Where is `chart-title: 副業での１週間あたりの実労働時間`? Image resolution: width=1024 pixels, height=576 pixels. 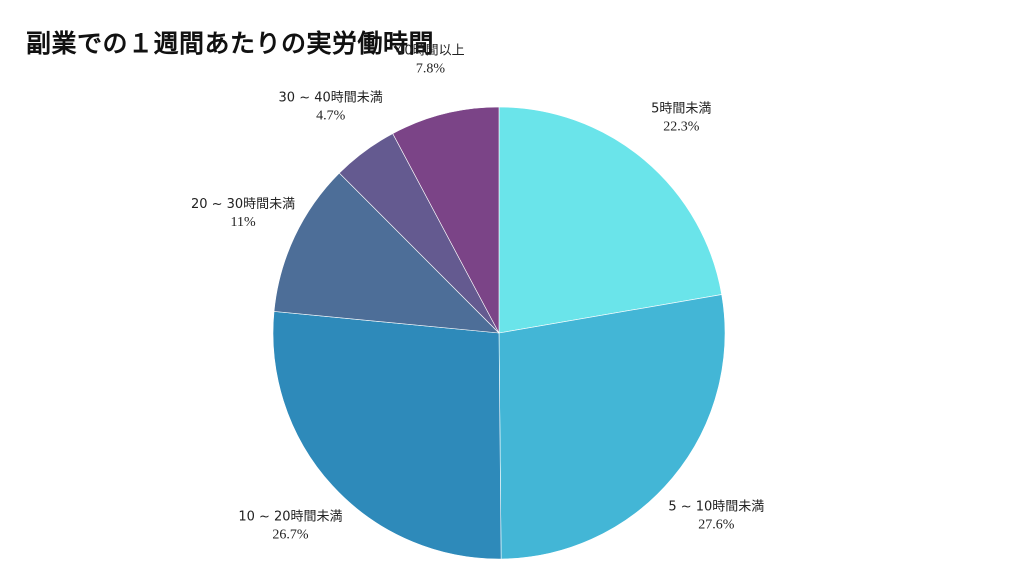
chart-title: 副業での１週間あたりの実労働時間 is located at coordinates (230, 43).